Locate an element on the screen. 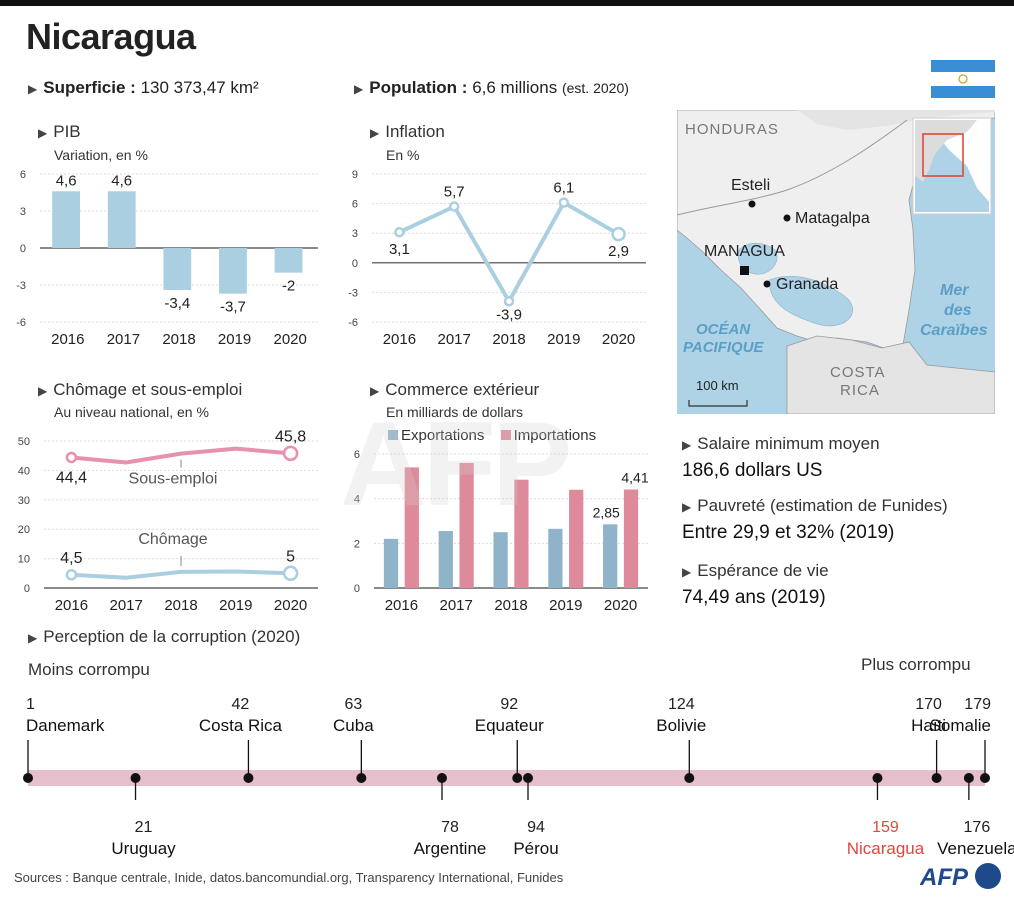 Image resolution: width=1014 pixels, height=897 pixels. exports-value-label: 2,85 is located at coordinates (606, 512).